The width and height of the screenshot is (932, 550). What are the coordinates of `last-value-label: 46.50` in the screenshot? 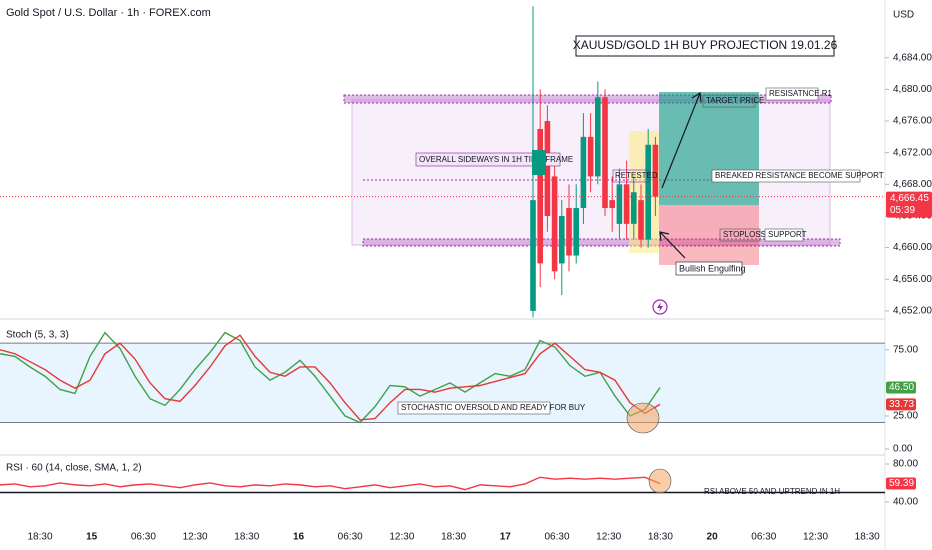 It's located at (901, 387).